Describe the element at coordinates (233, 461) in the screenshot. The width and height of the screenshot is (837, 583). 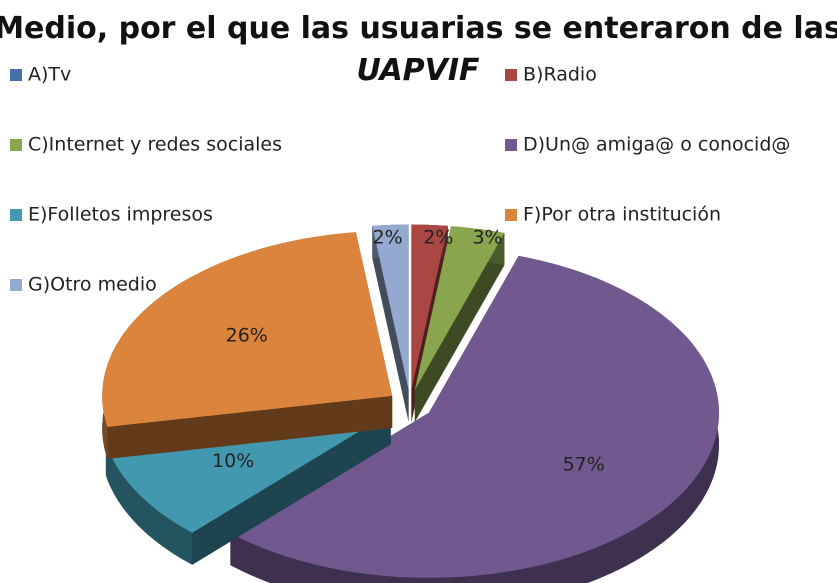
I see `data-label: 10%` at that location.